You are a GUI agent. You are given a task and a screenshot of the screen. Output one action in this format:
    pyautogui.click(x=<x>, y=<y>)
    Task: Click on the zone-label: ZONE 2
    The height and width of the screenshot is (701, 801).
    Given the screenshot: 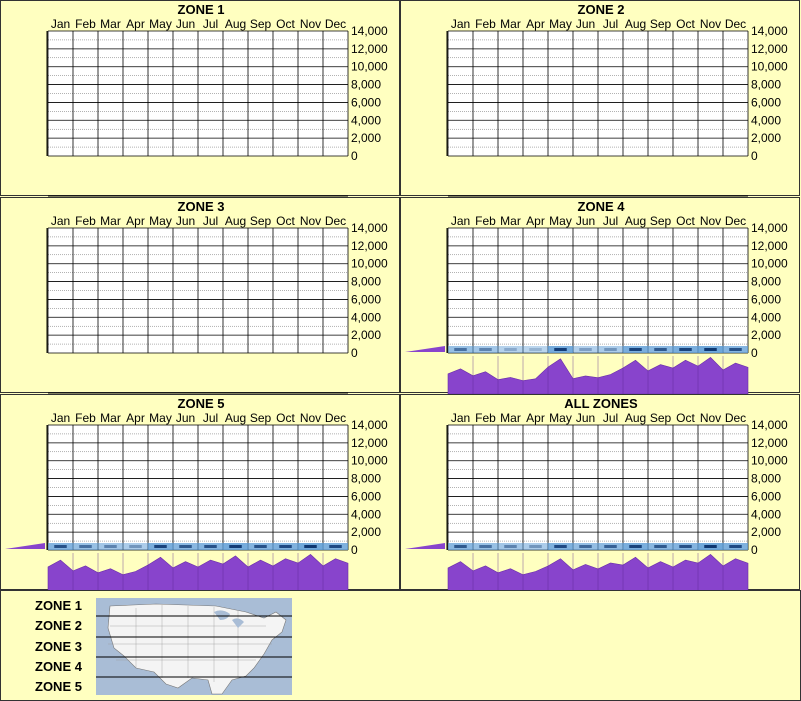 What is the action you would take?
    pyautogui.click(x=58, y=625)
    